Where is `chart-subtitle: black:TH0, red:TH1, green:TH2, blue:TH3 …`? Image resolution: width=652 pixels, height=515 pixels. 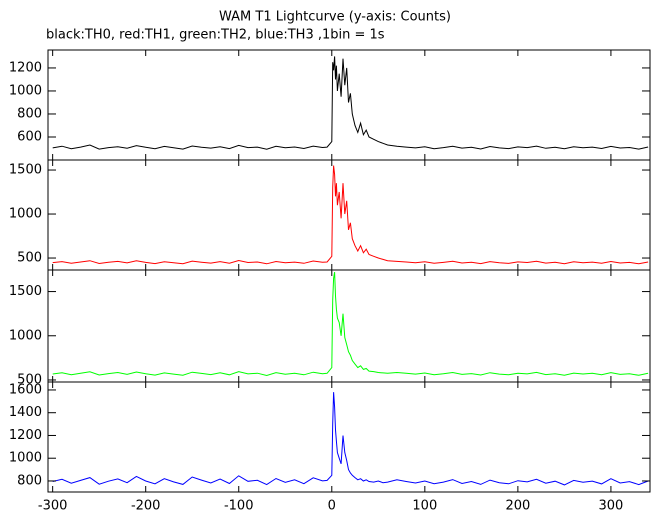
chart-subtitle: black:TH0, red:TH1, green:TH2, blue:TH3 … is located at coordinates (215, 35).